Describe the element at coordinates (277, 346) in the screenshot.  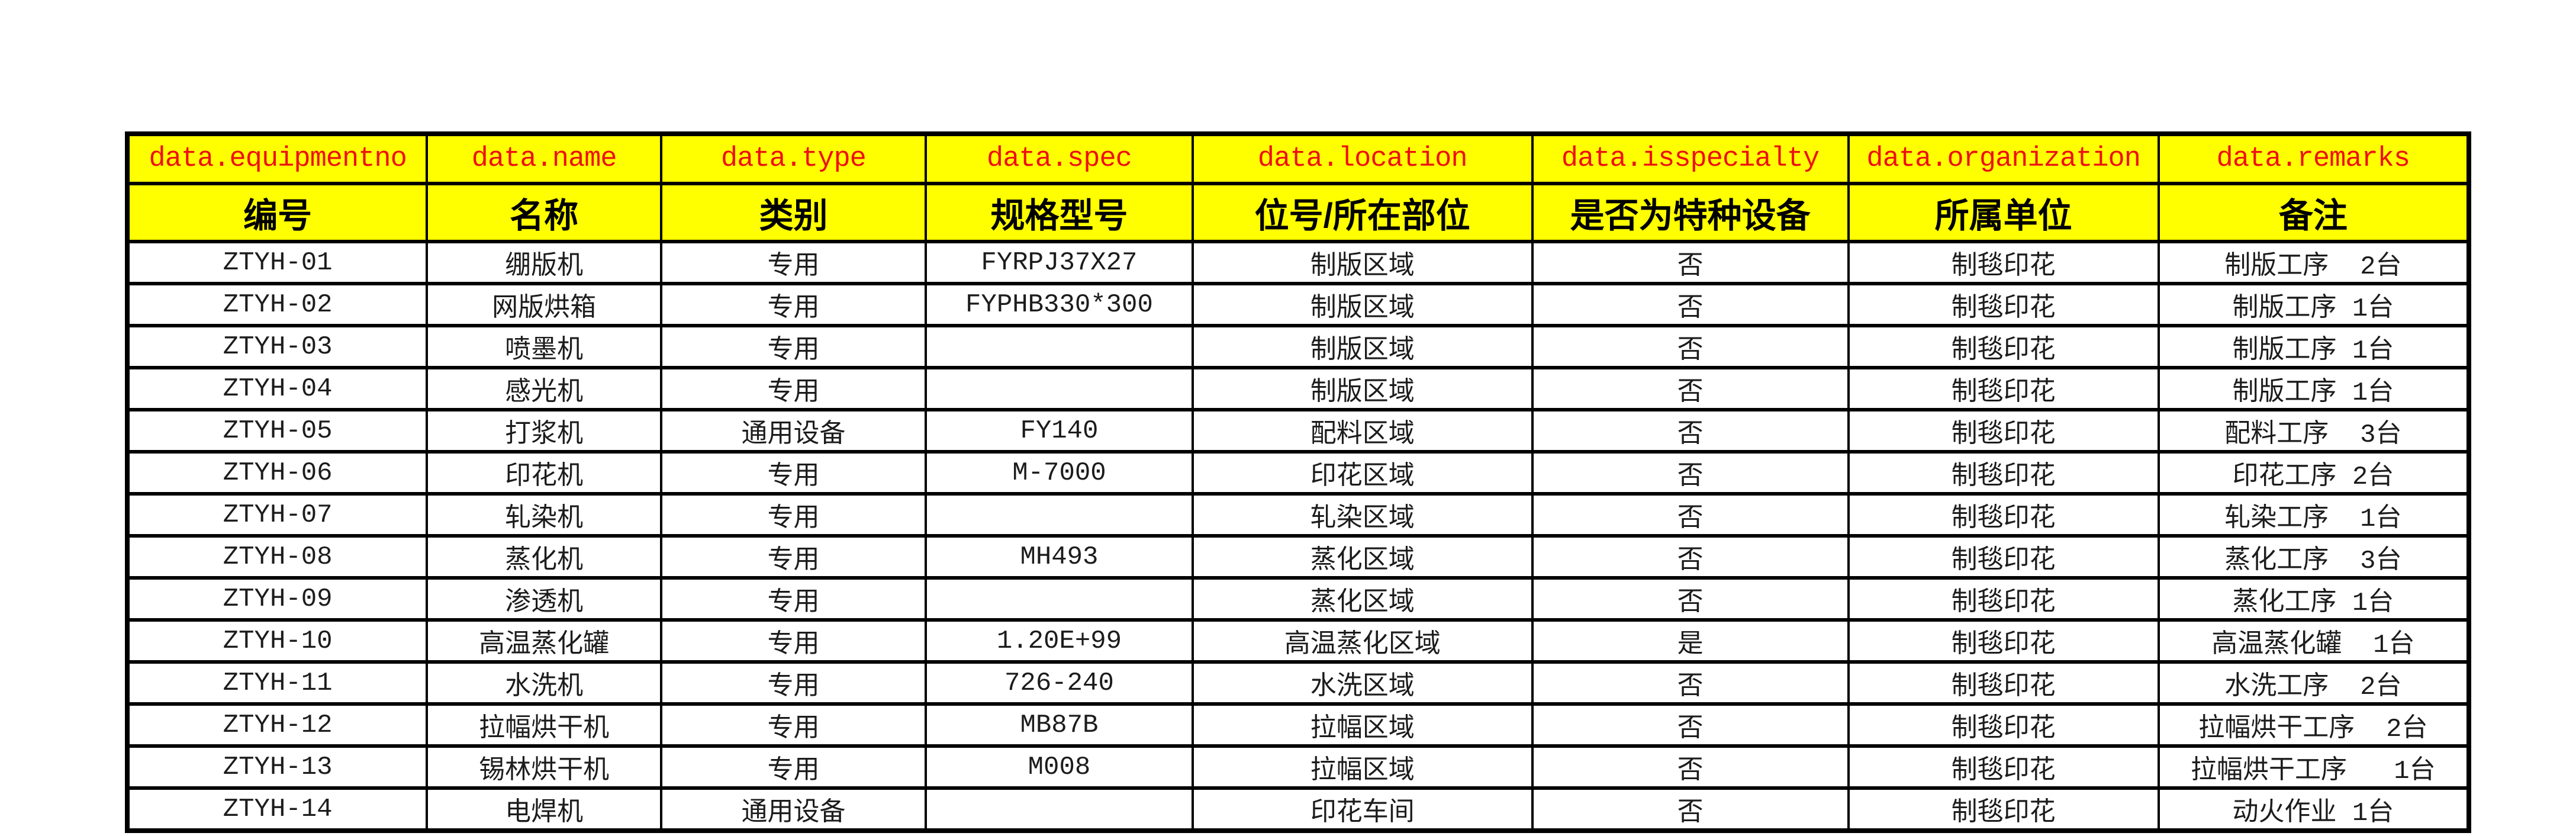
I see `cell-equipmentno: ZTYH-03` at that location.